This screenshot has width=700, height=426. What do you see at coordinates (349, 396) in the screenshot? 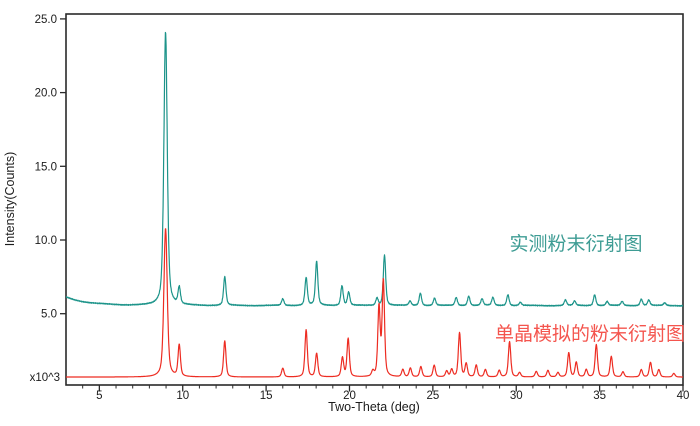
I see `x-tick-label: 20` at bounding box center [349, 396].